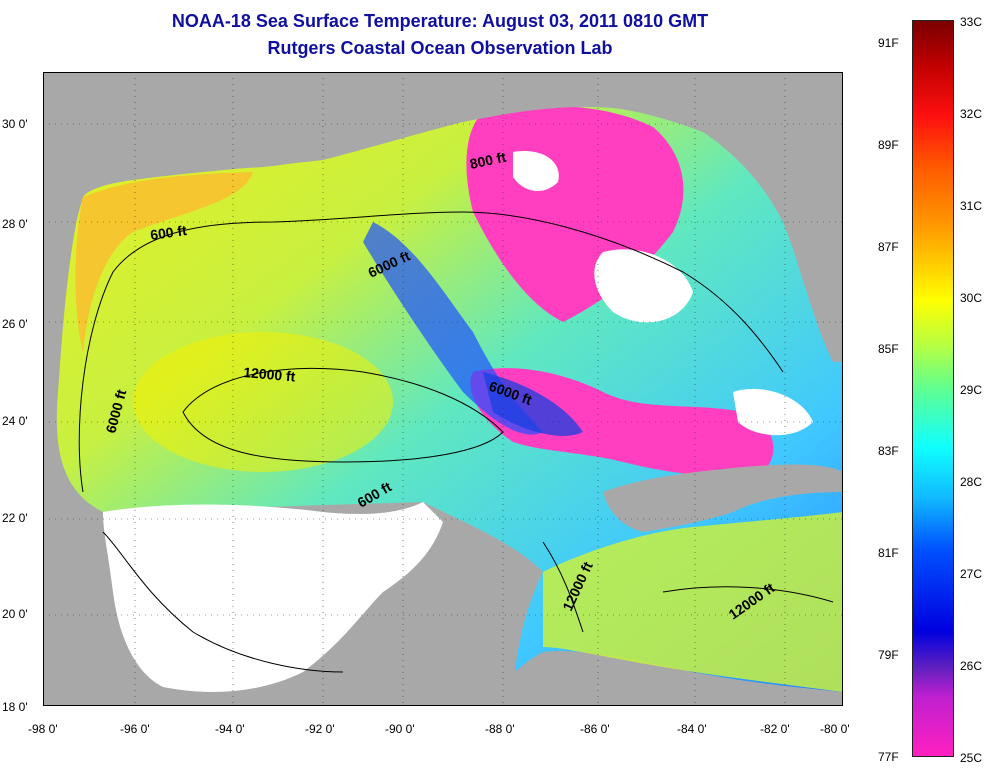  What do you see at coordinates (400, 729) in the screenshot?
I see `lon-label-90: -90 0'` at bounding box center [400, 729].